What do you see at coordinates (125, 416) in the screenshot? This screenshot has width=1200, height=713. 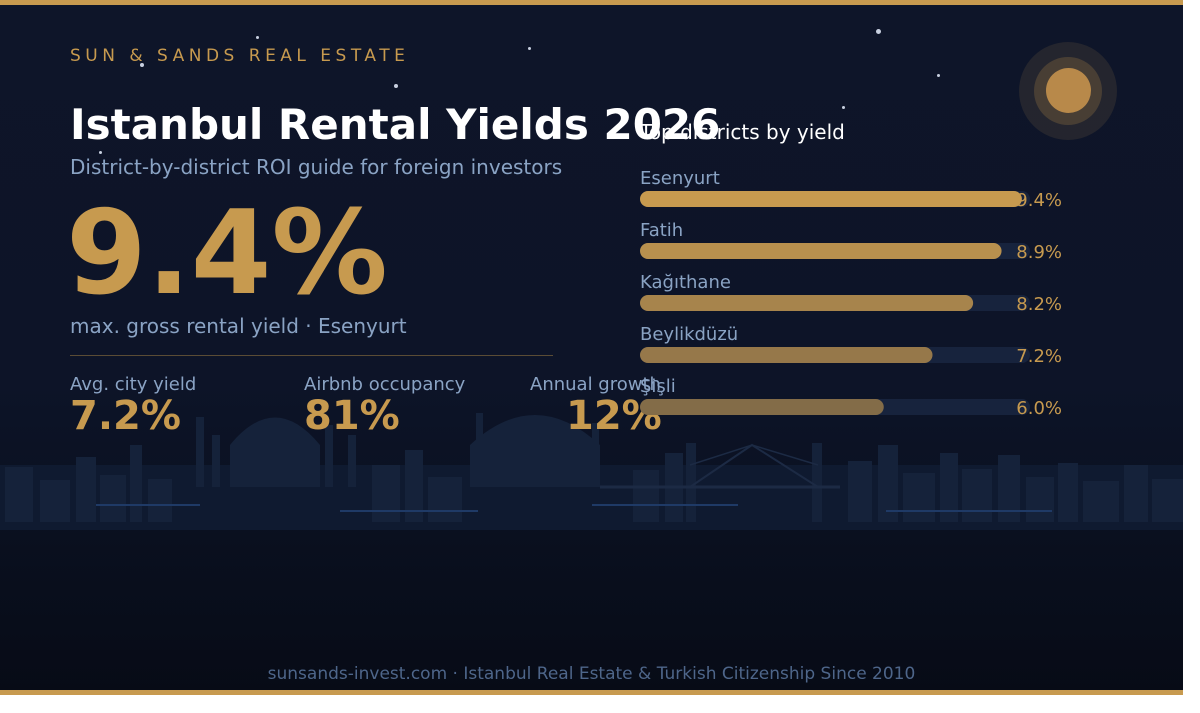 I see `stat-value-avg-yield: 7.2%` at bounding box center [125, 416].